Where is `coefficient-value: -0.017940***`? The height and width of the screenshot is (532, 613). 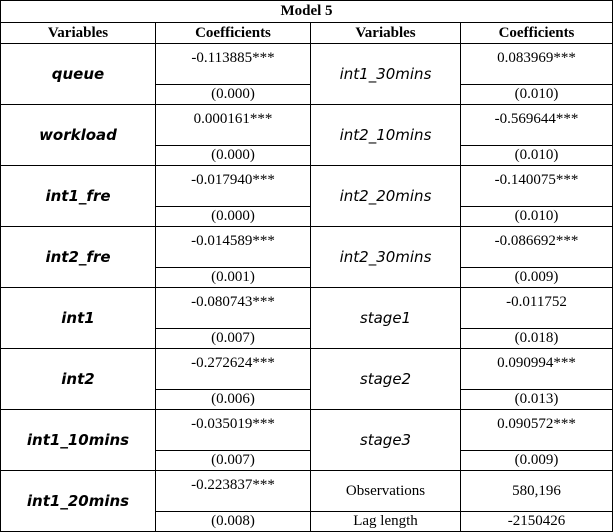
coefficient-value: -0.017940*** is located at coordinates (233, 186).